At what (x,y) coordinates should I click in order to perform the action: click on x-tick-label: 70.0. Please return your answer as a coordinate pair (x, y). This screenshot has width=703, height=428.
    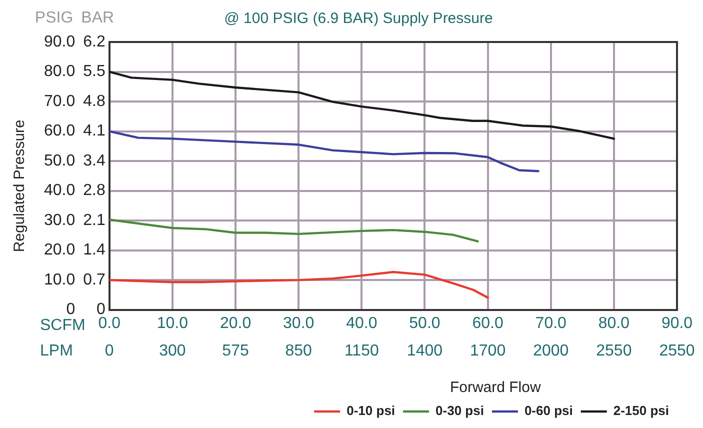
    Looking at the image, I should click on (551, 323).